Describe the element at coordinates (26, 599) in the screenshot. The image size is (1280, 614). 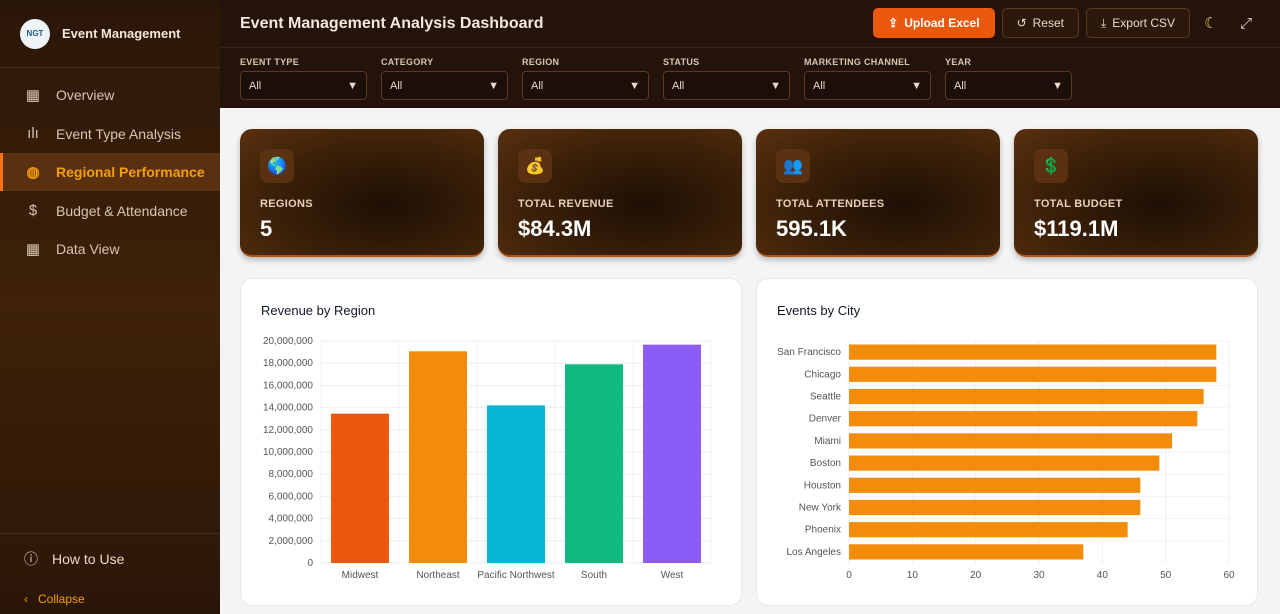
I see `chevron-left-icon: ‹` at that location.